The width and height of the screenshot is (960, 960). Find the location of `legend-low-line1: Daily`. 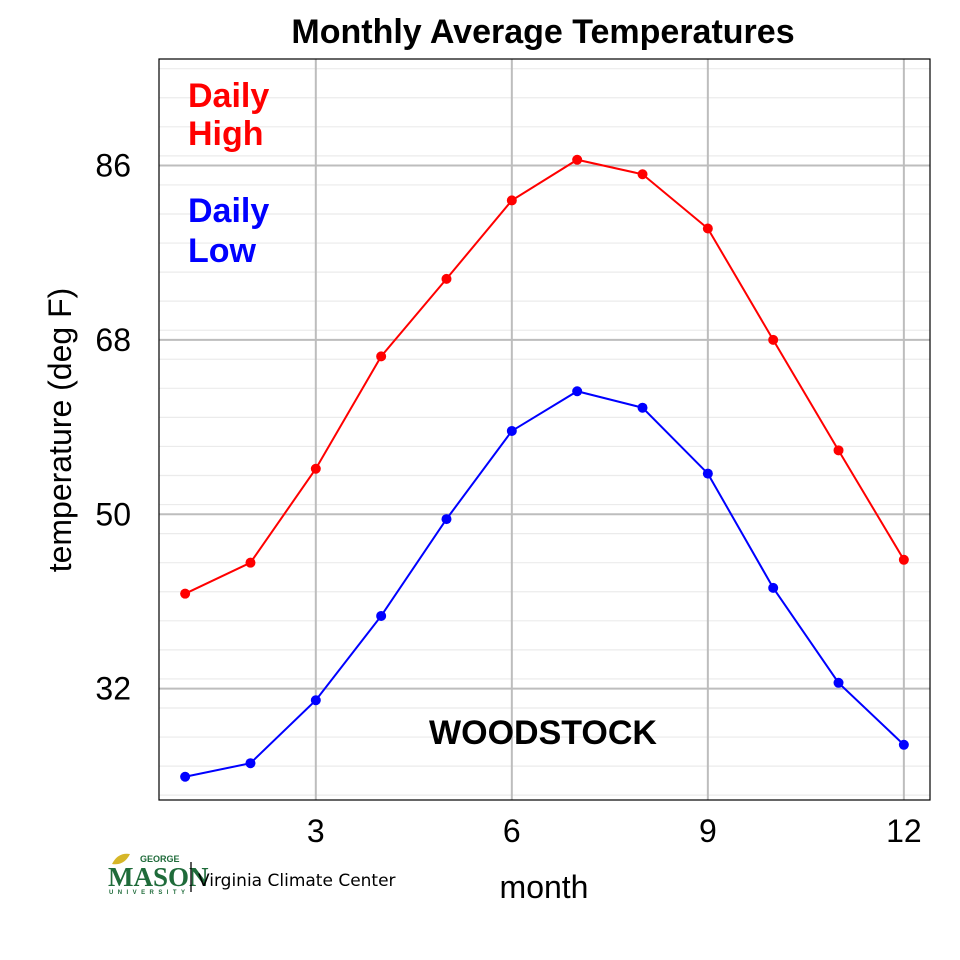

legend-low-line1: Daily is located at coordinates (228, 211).